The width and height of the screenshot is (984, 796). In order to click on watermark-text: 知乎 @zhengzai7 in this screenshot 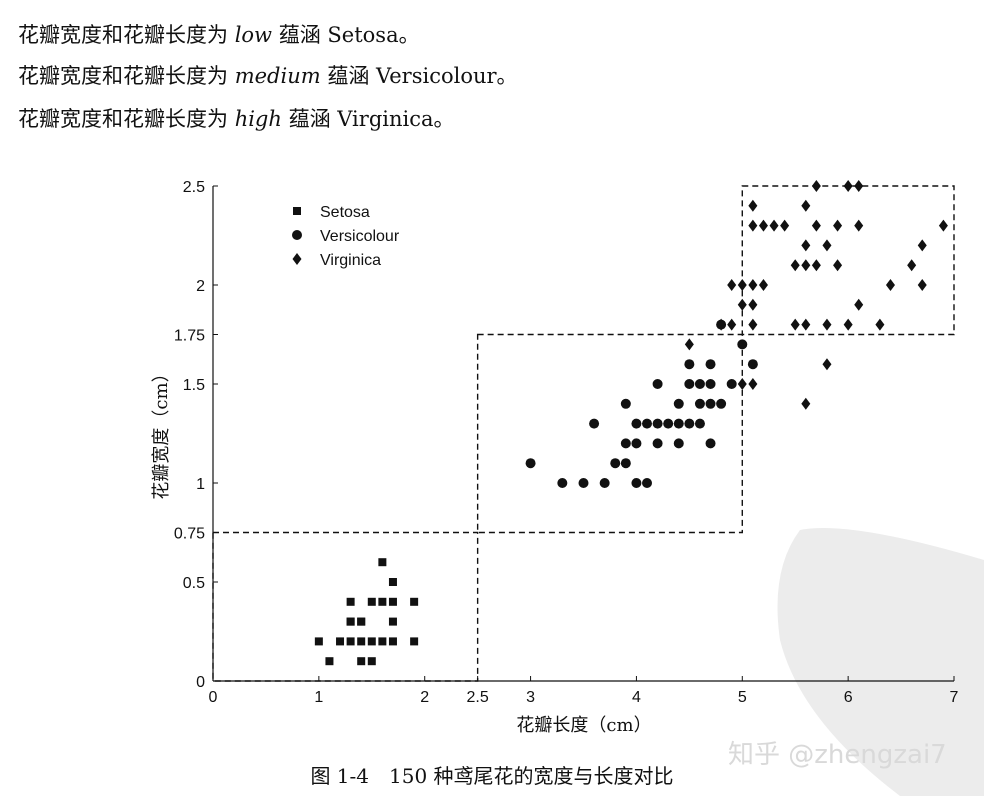, I will do `click(837, 755)`.